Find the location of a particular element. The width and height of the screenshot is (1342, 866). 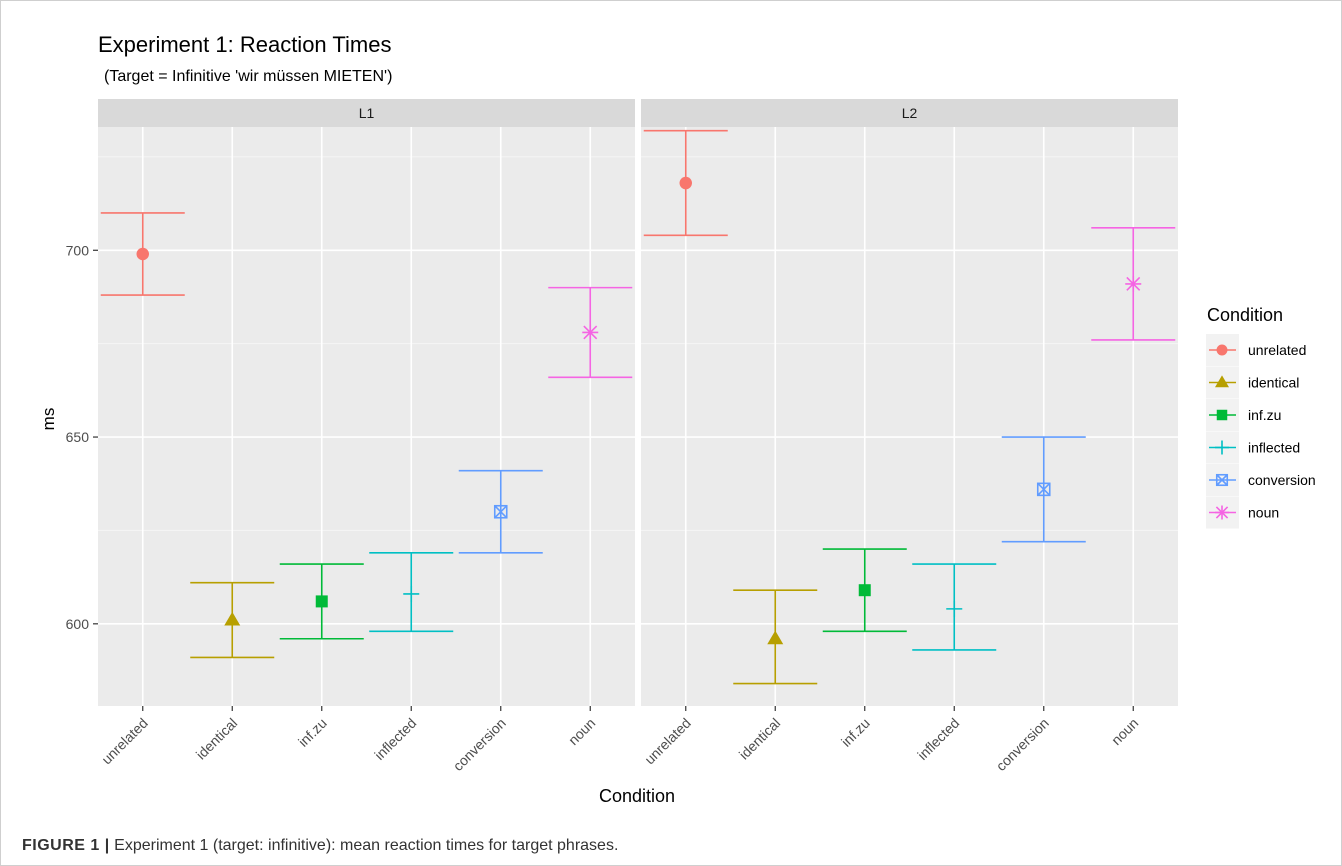

legend-label: inf.zu is located at coordinates (1264, 415).